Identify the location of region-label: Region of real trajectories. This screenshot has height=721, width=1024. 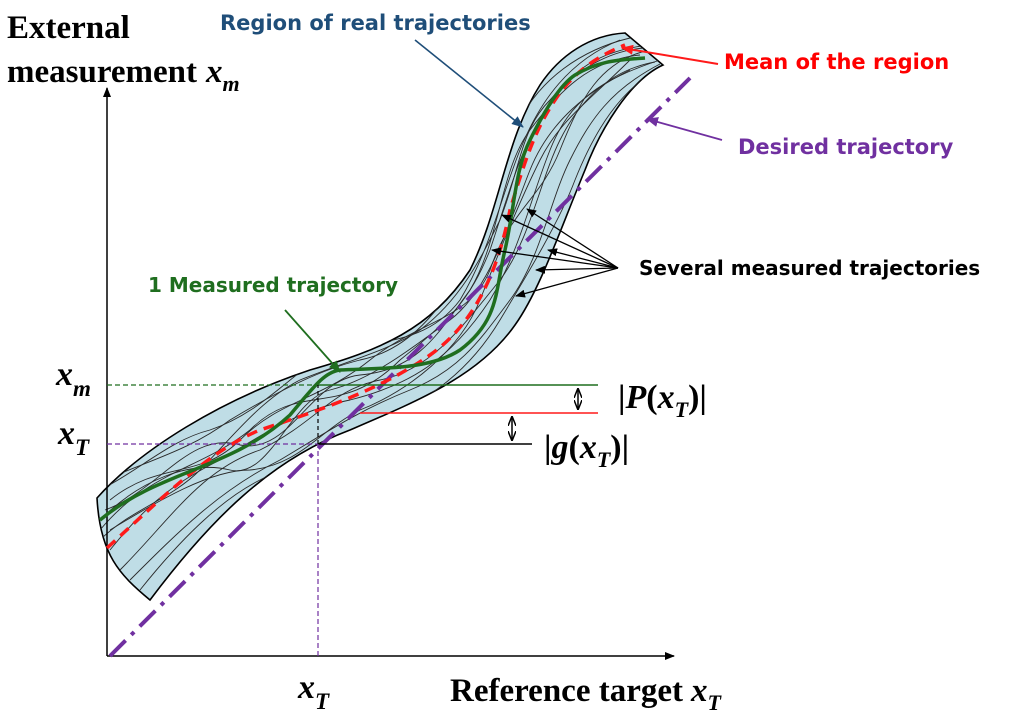
(375, 23).